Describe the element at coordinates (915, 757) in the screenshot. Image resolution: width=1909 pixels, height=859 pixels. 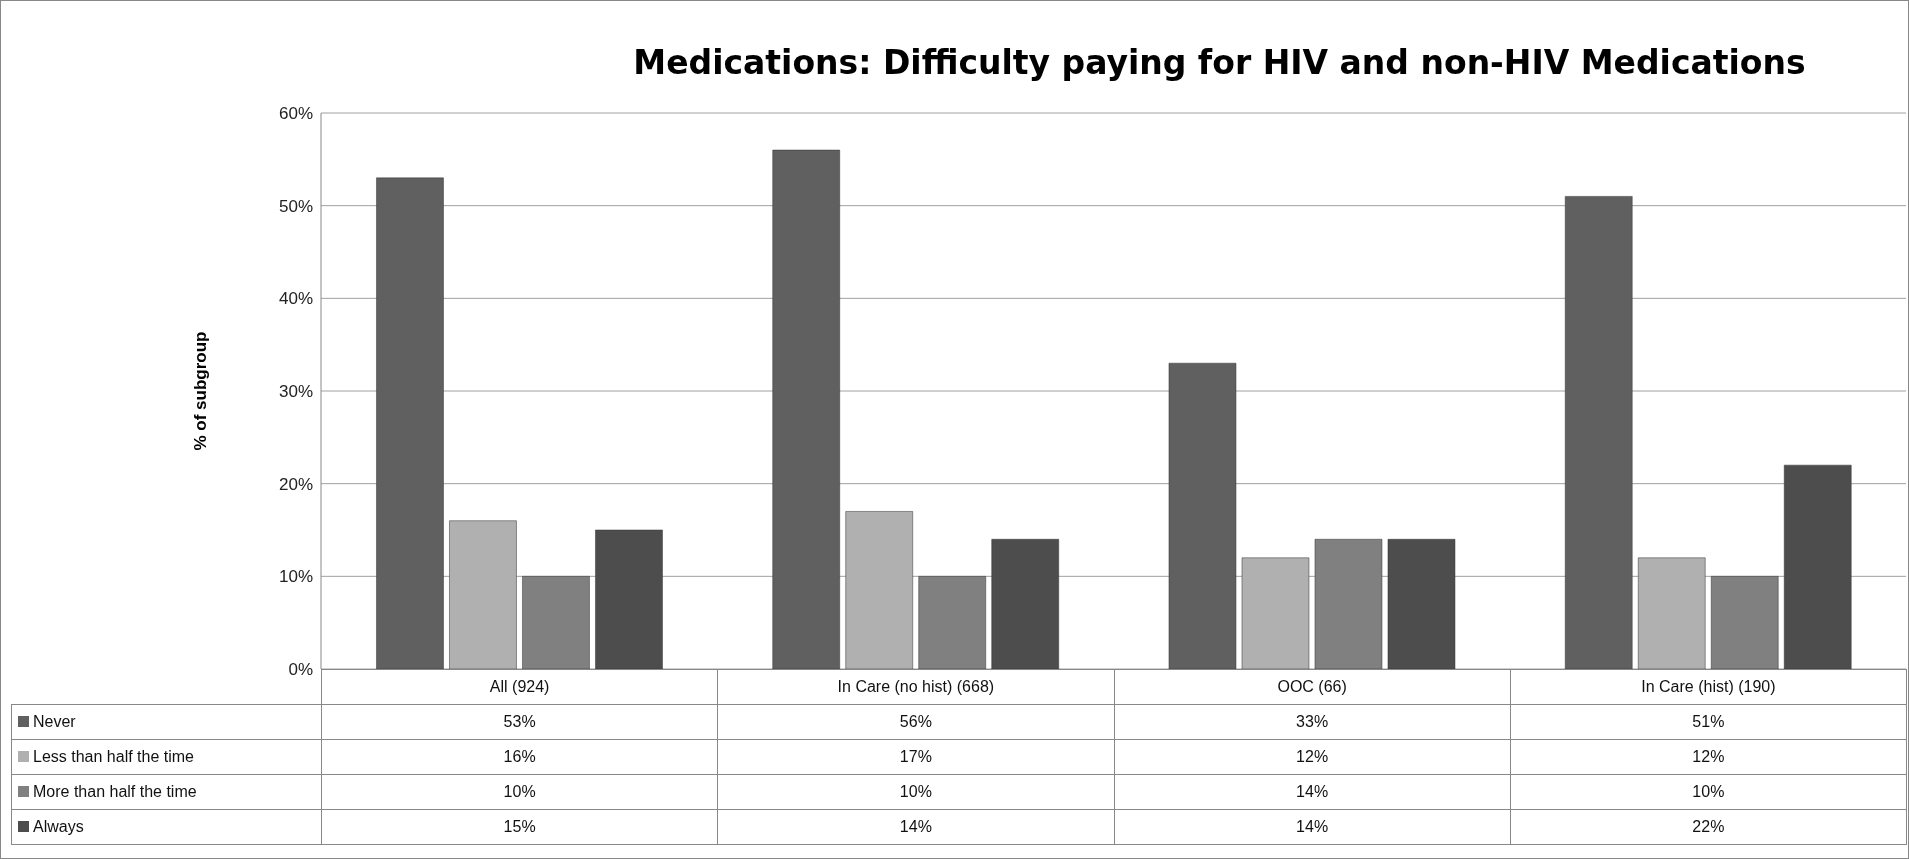
I see `data-label: 17%` at that location.